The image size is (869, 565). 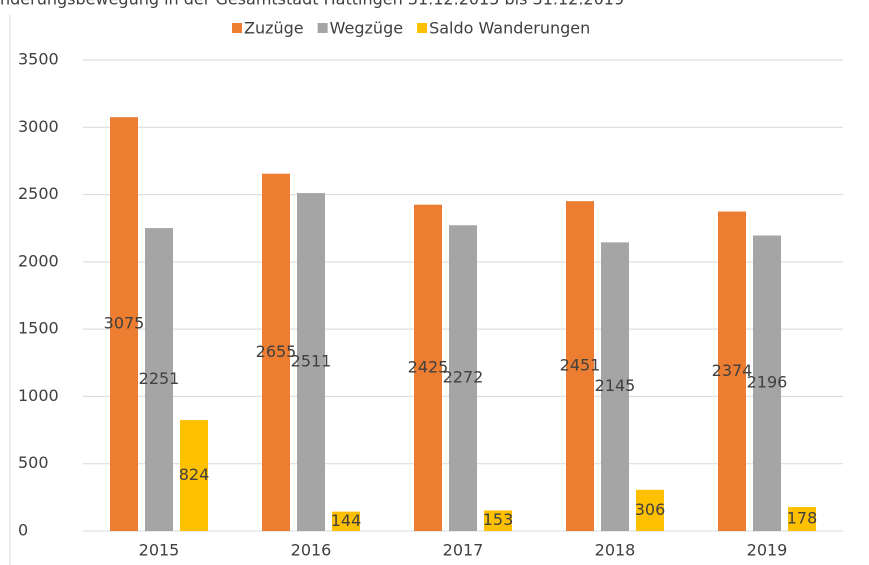 I want to click on y-tick-label: 1000, so click(x=38, y=395).